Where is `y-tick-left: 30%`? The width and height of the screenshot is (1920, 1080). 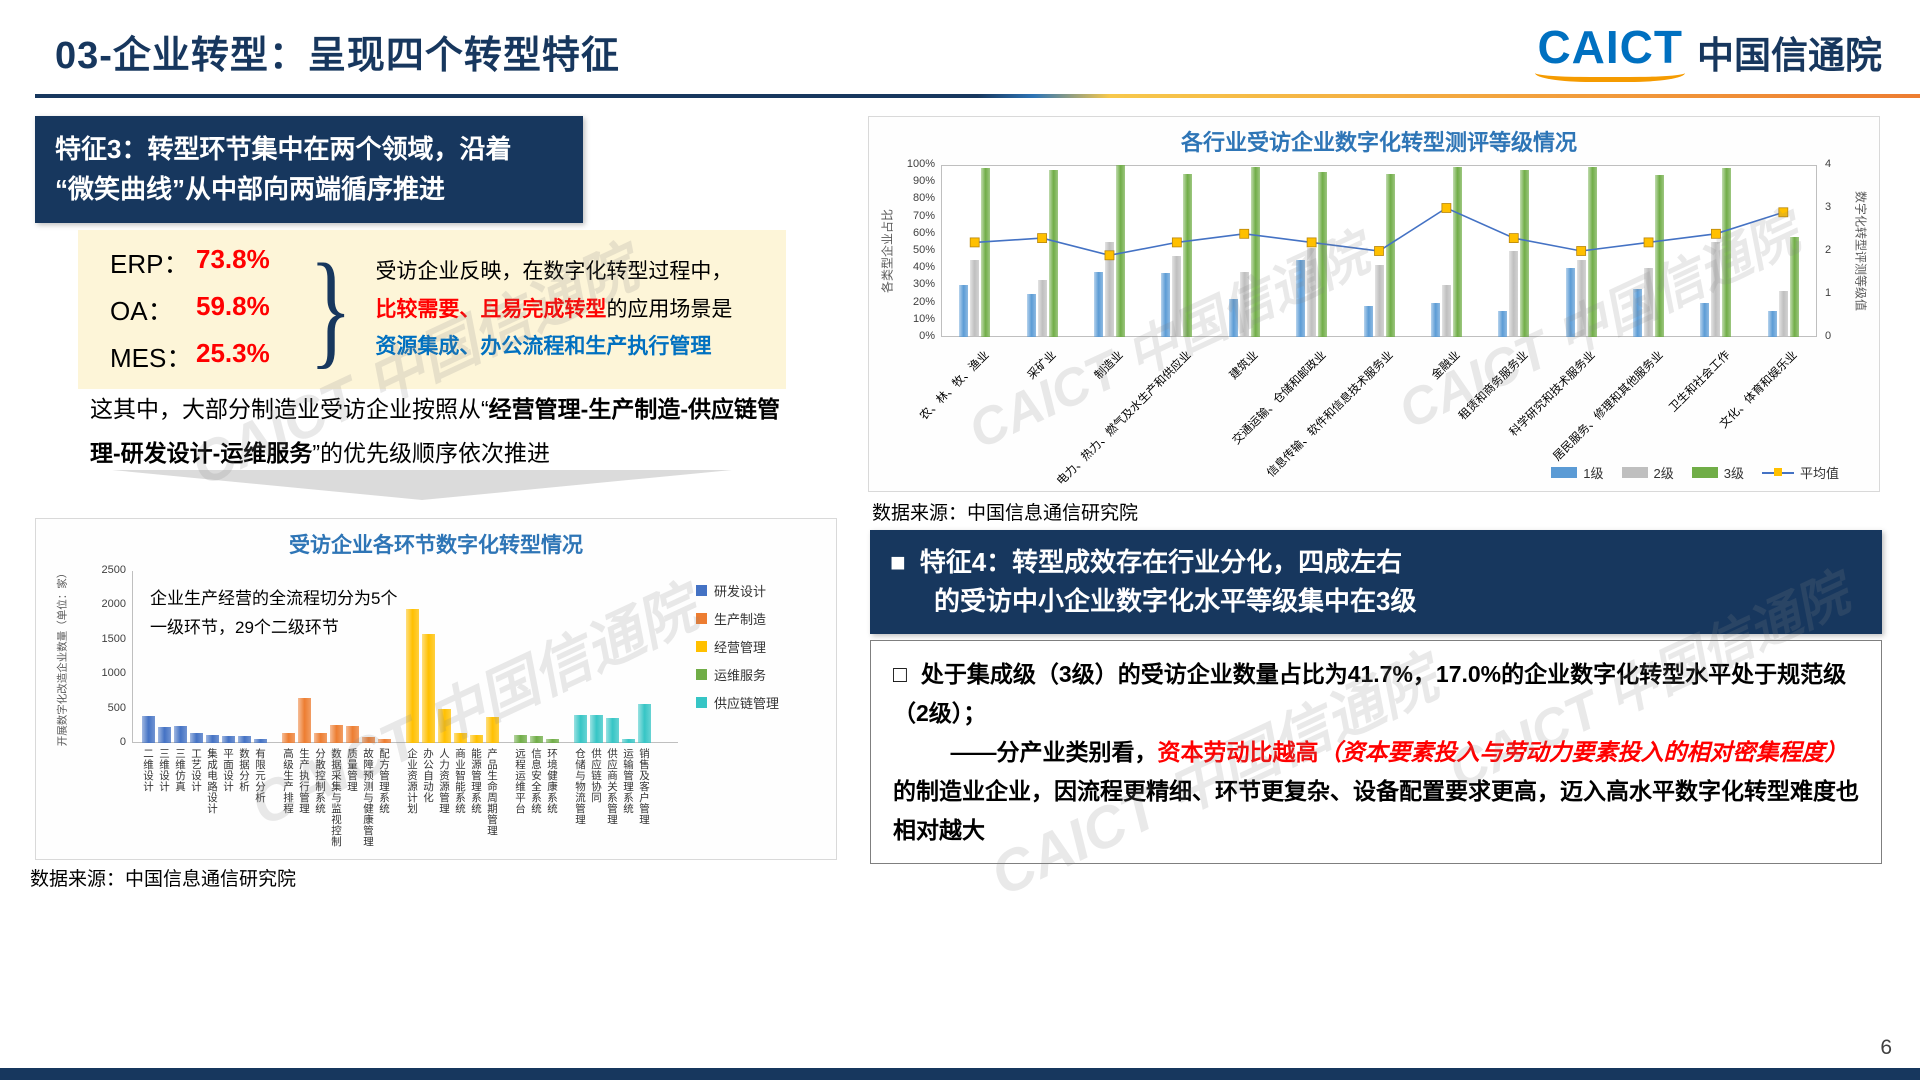
y-tick-left: 30% is located at coordinates (923, 284).